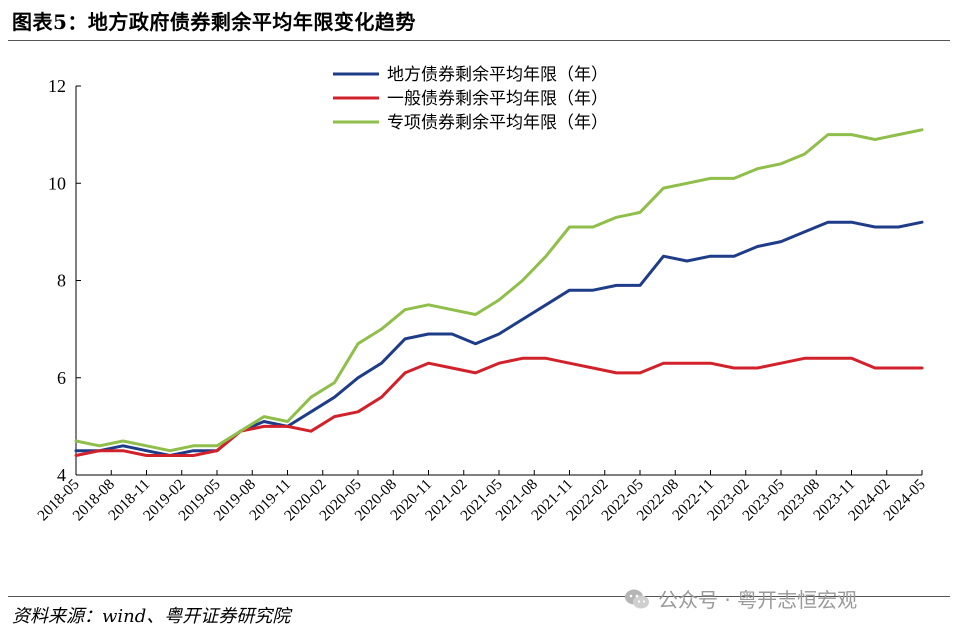 This screenshot has height=635, width=960. What do you see at coordinates (61, 281) in the screenshot?
I see `y-tick-label: 8` at bounding box center [61, 281].